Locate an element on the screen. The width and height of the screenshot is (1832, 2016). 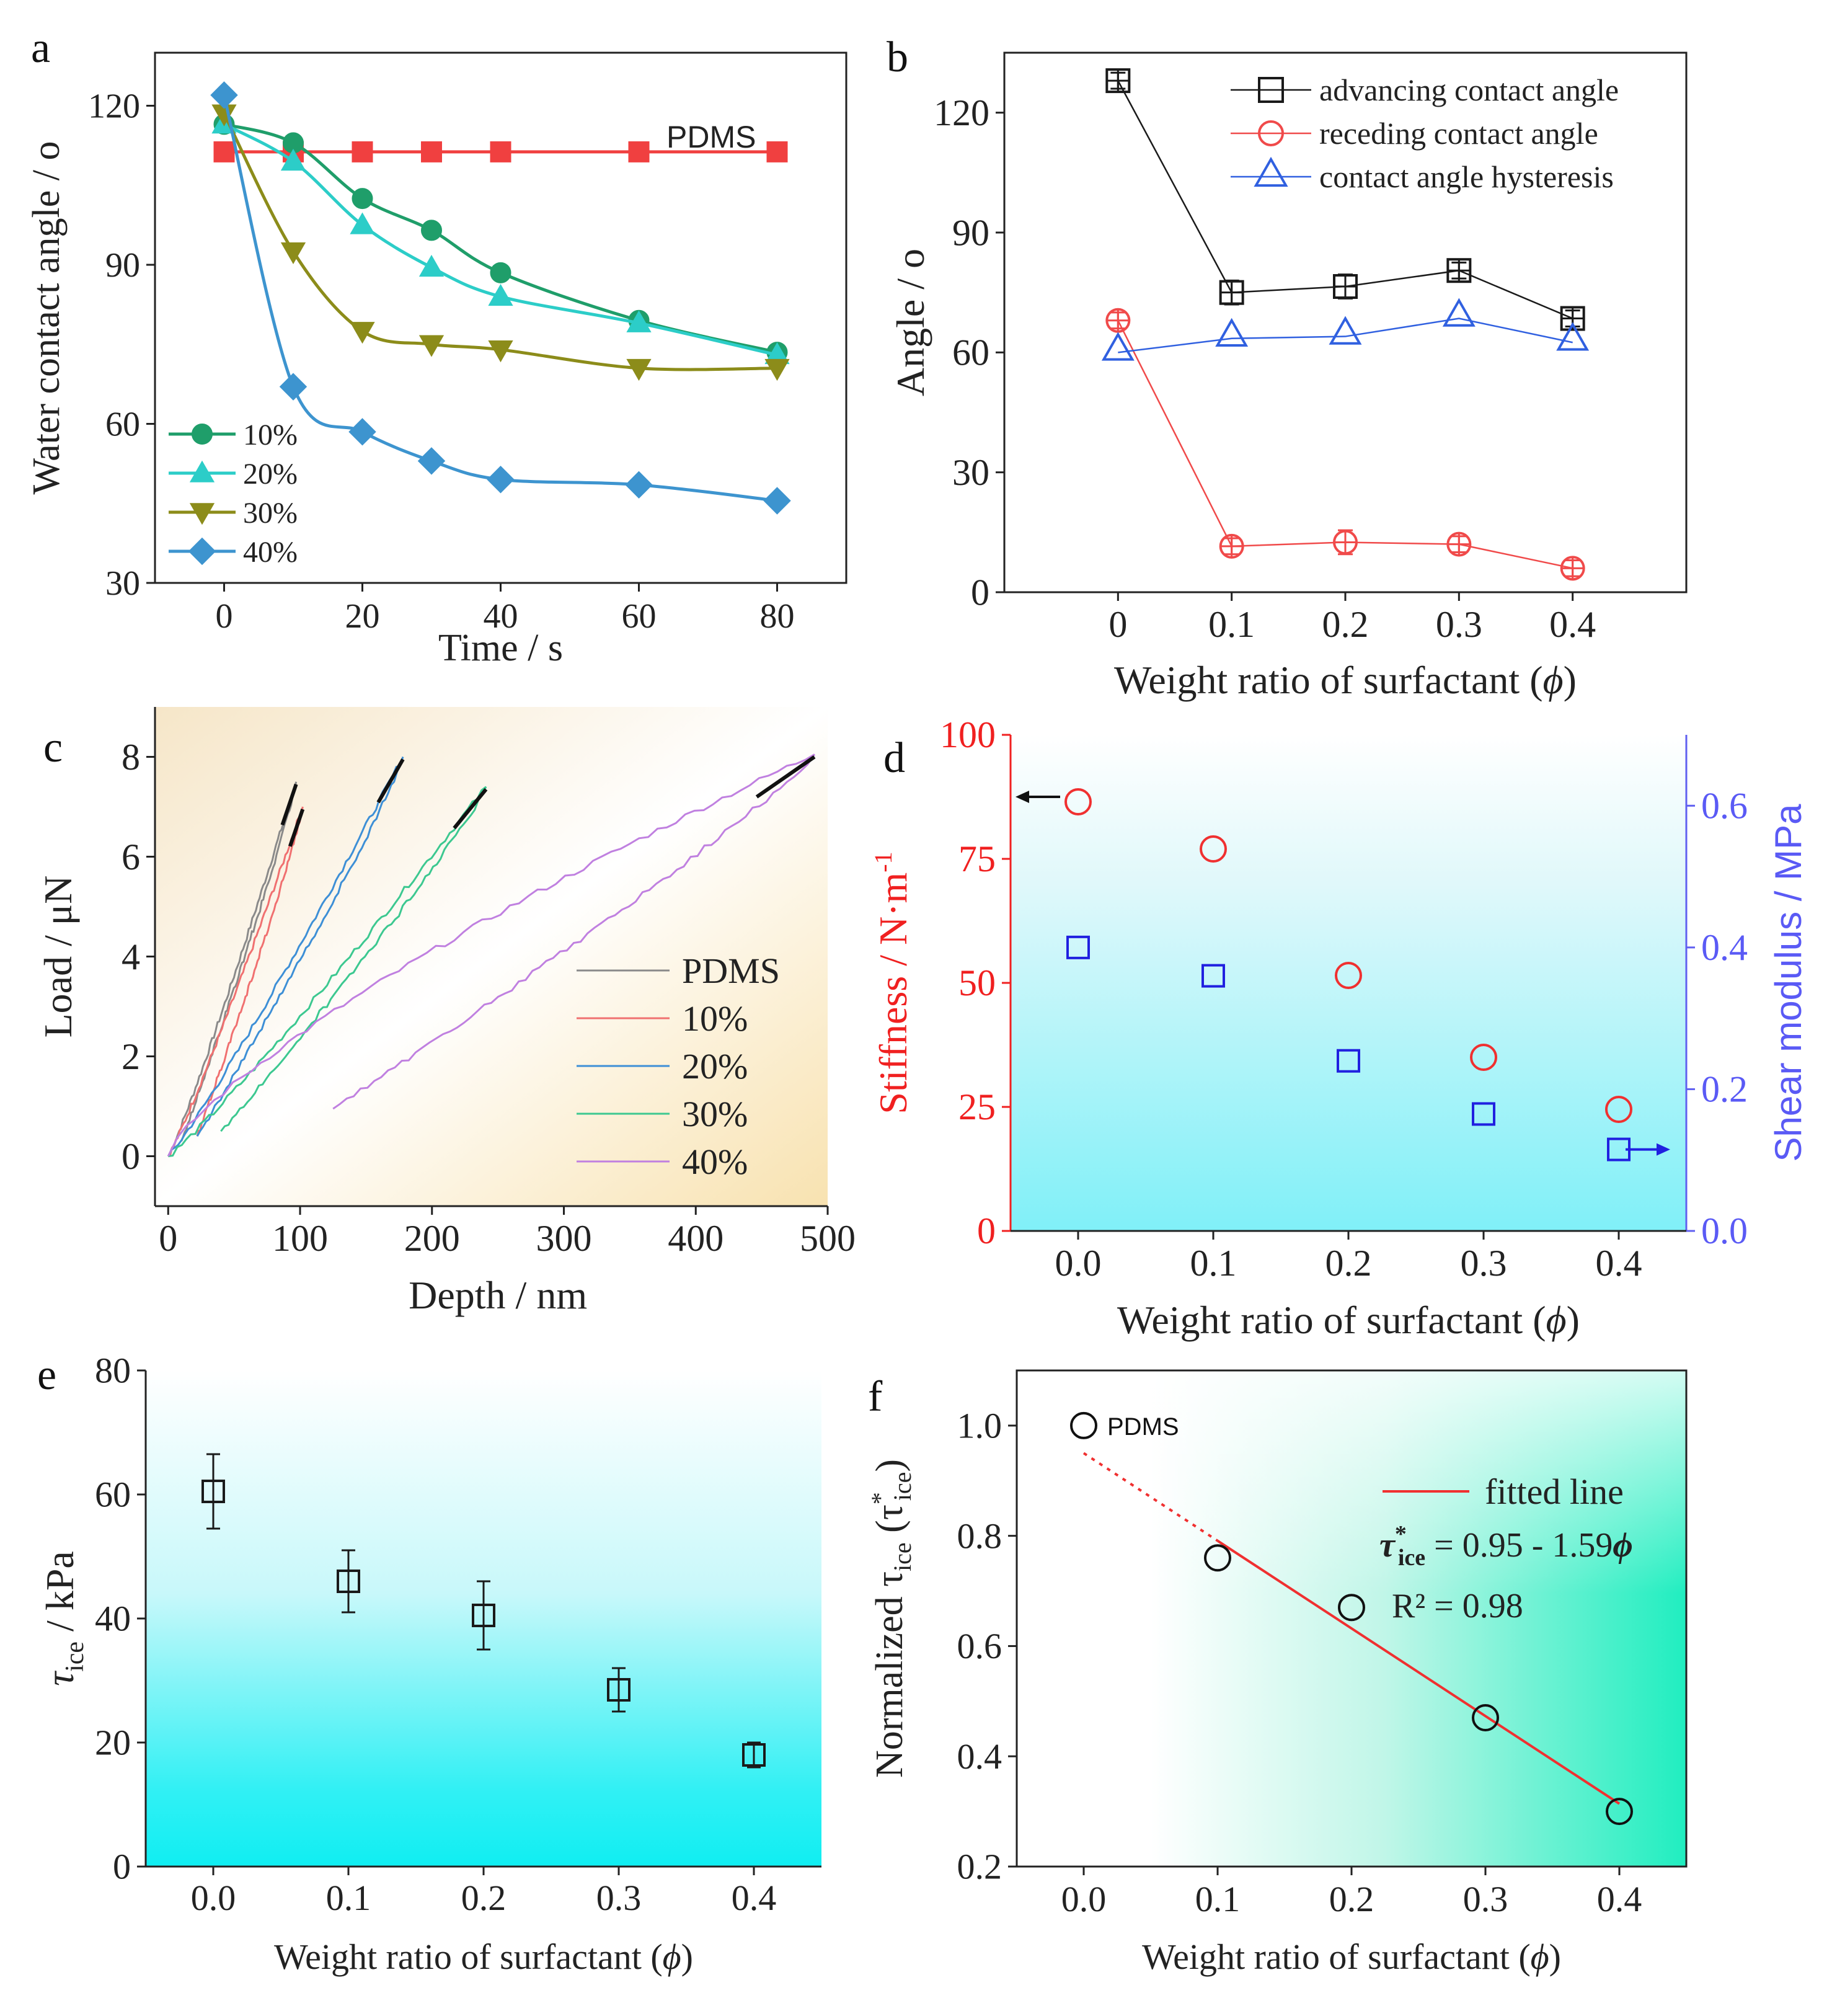
f-eq-rhs: = 0.95 - 1.59 is located at coordinates (1519, 1545).